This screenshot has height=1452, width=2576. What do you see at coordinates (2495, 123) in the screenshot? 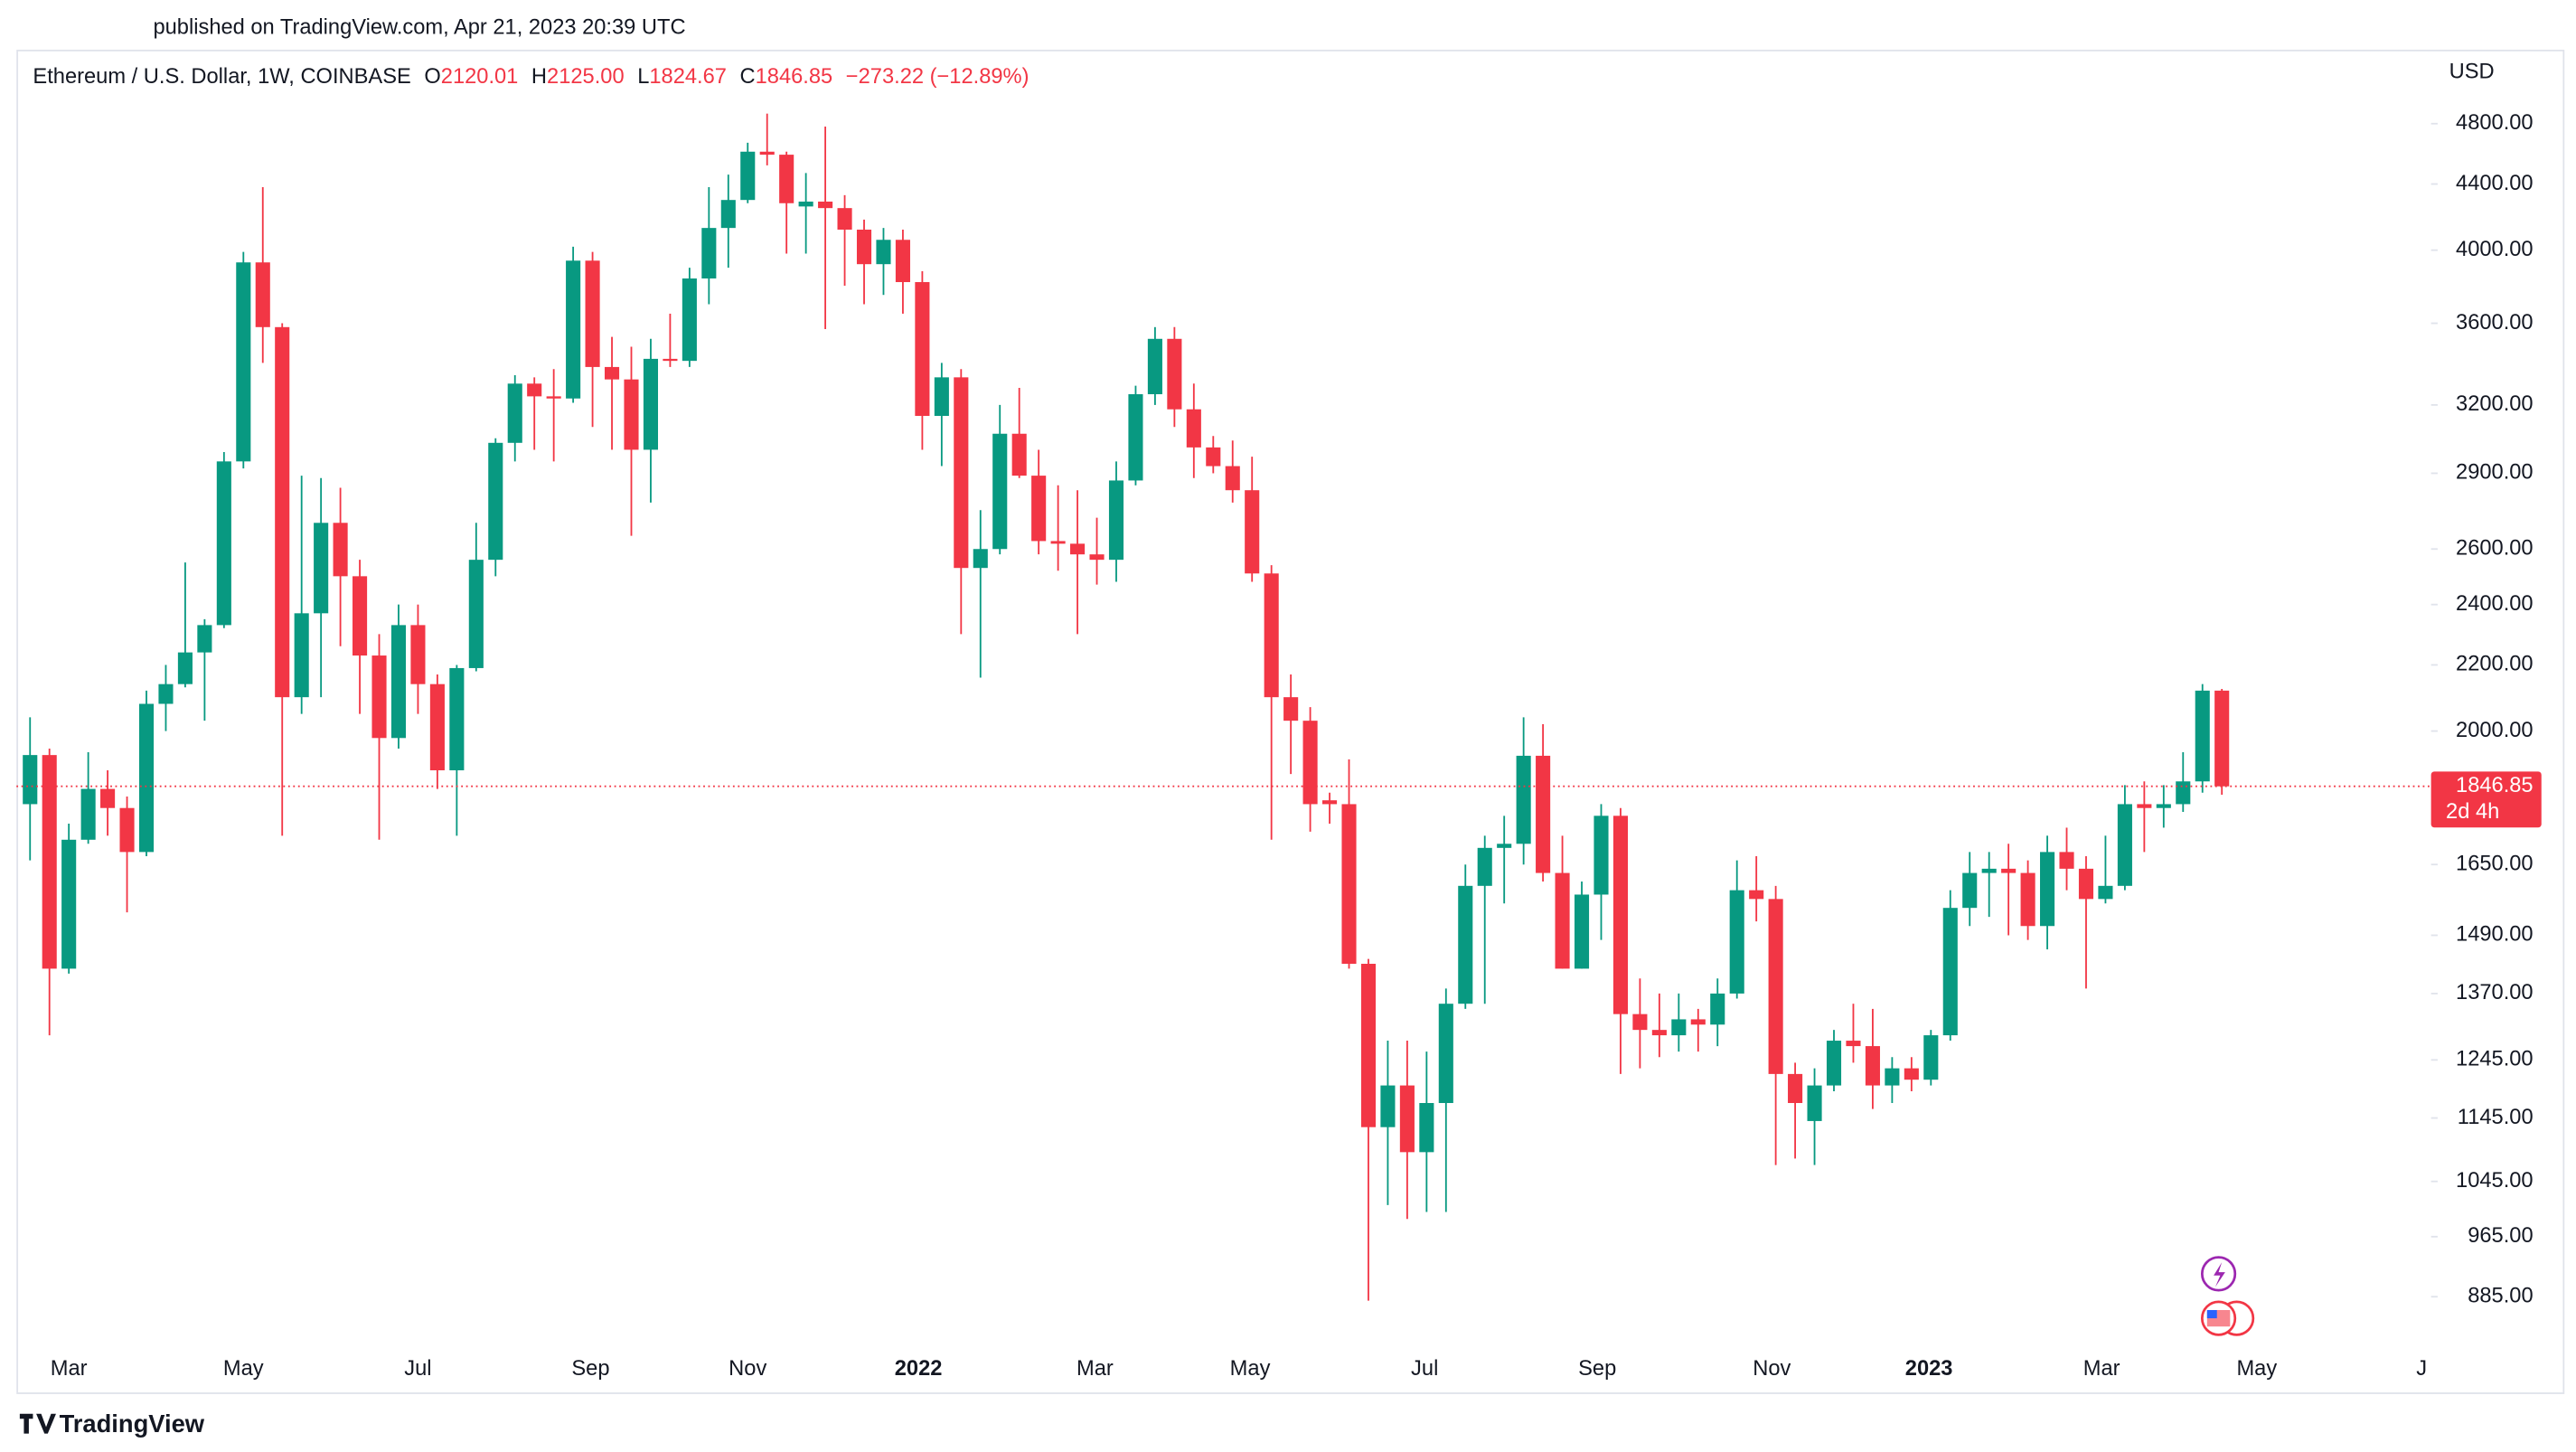
I see `y-tick-label: 4800.00` at bounding box center [2495, 123].